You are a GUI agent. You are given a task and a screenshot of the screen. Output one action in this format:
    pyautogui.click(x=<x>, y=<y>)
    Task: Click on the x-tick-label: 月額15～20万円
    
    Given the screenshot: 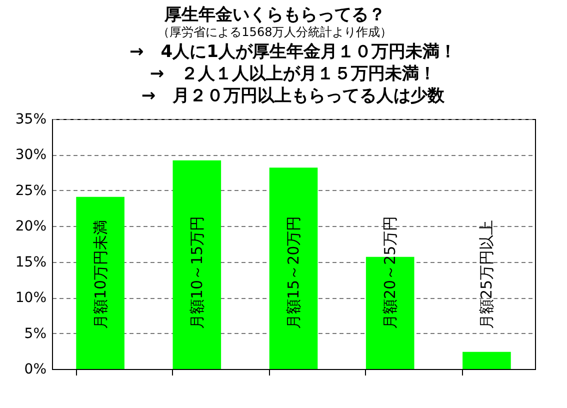 What is the action you would take?
    pyautogui.click(x=293, y=272)
    